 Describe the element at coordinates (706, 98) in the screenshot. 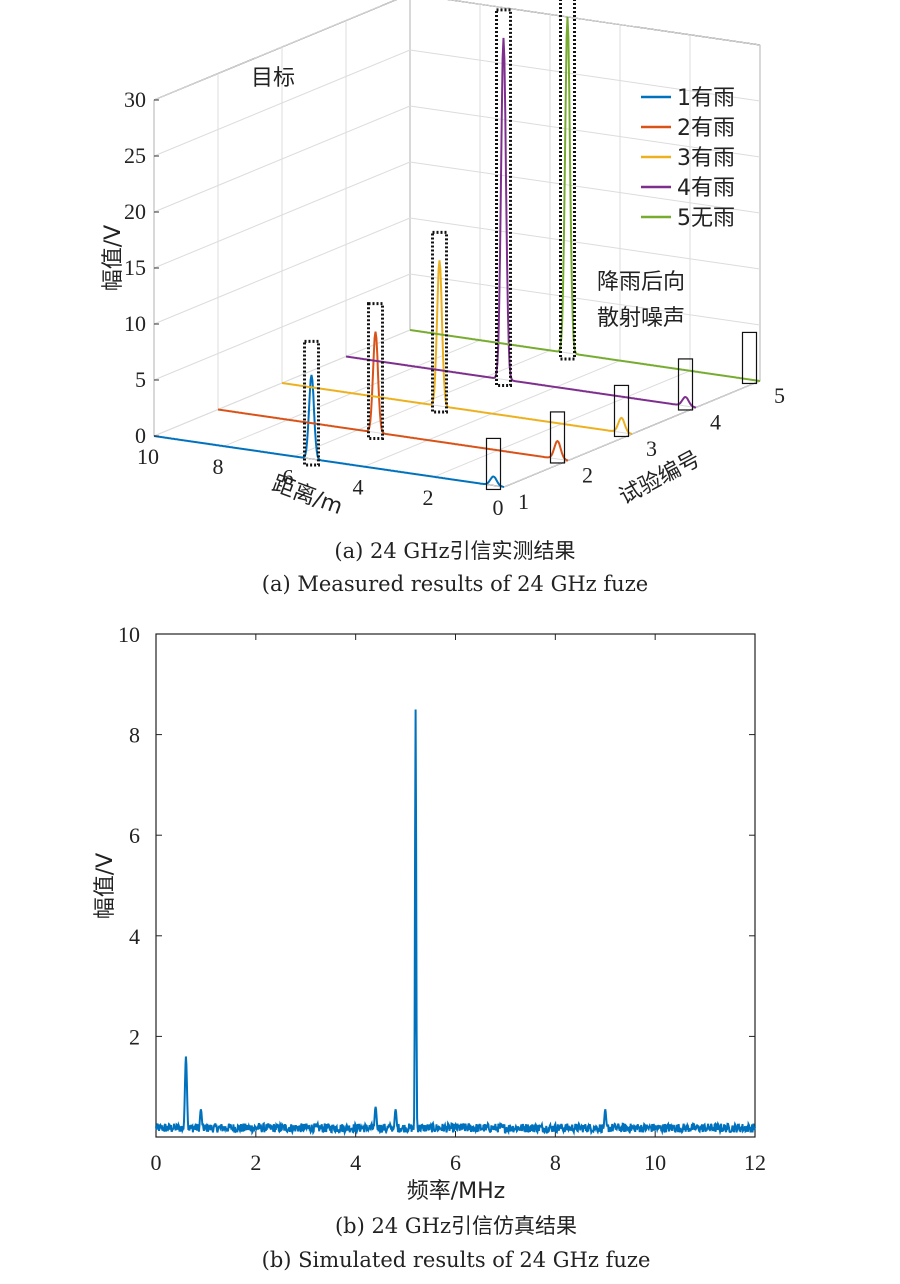

I see `chart-a-legend-label: 1有雨` at that location.